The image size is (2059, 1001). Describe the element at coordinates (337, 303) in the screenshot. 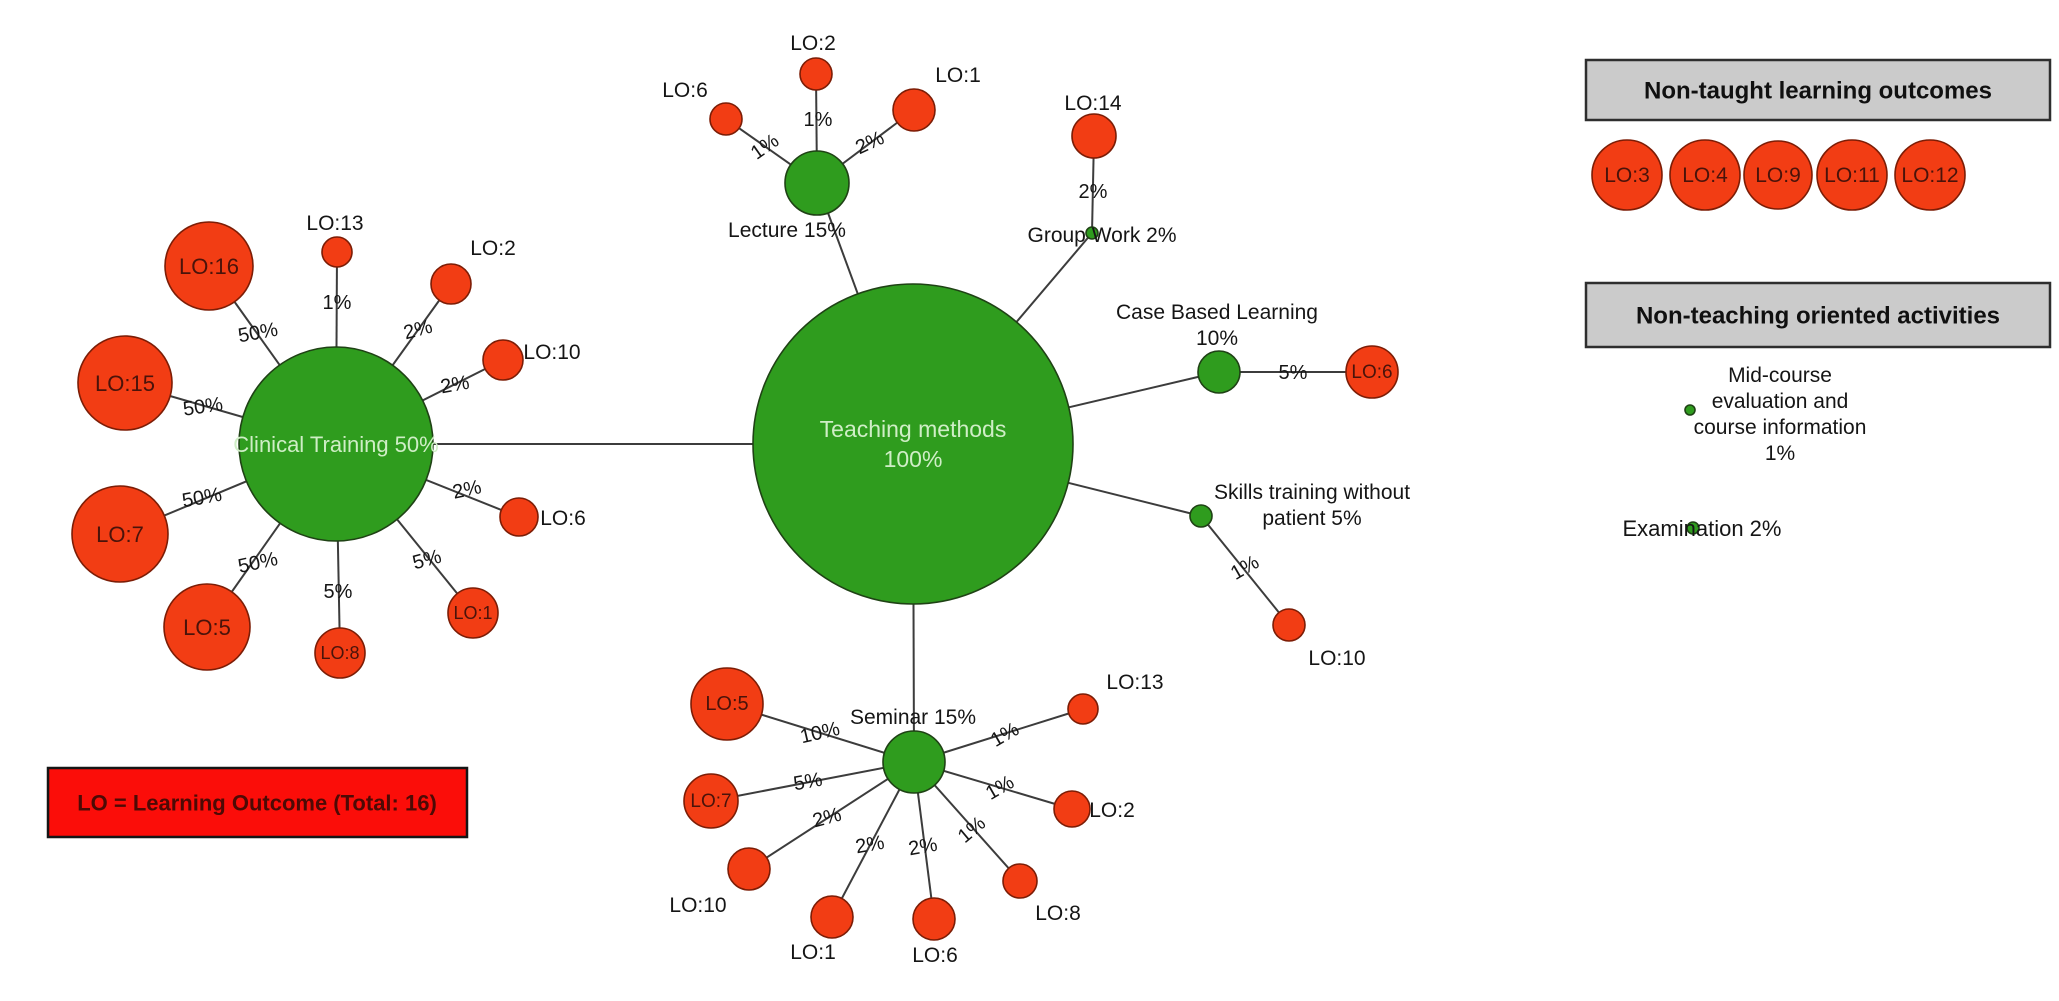

I see `edge-label-clinical-lo13-ct: 1%` at that location.